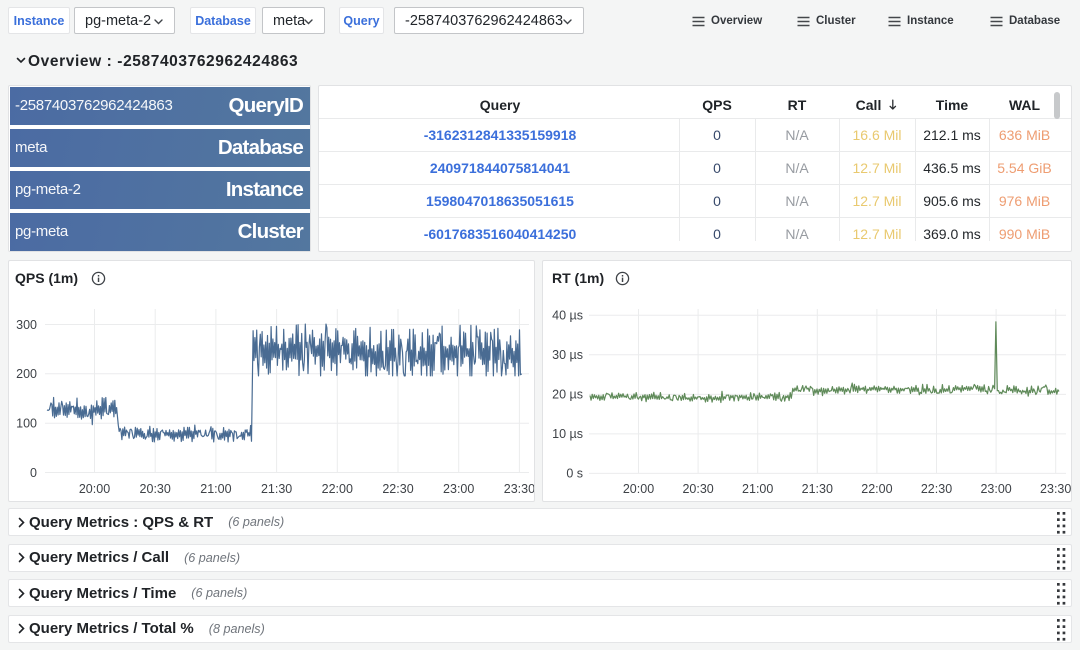 The height and width of the screenshot is (650, 1080). I want to click on svg-text: 40 µs, so click(567, 316).